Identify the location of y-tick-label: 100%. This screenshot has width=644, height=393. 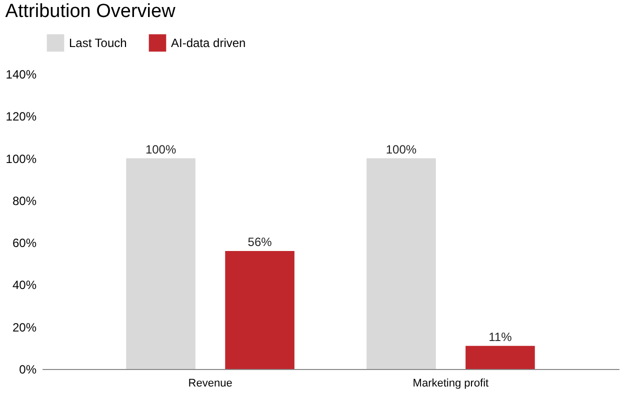
(21, 159).